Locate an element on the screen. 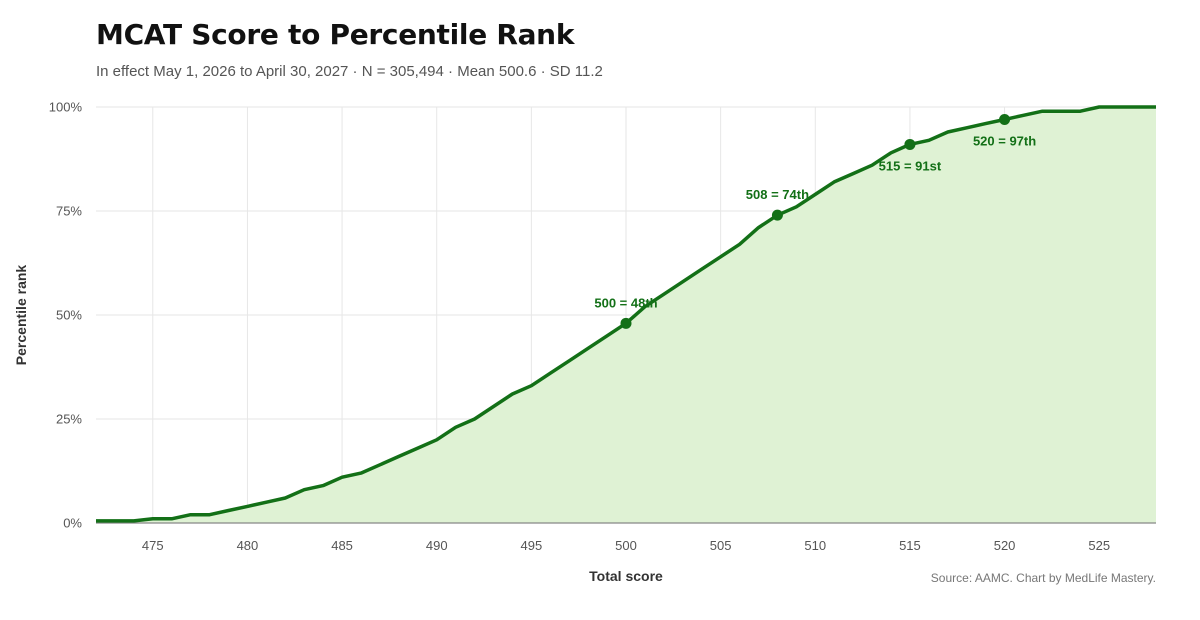 The height and width of the screenshot is (620, 1200). x-tick-label: 495 is located at coordinates (532, 545).